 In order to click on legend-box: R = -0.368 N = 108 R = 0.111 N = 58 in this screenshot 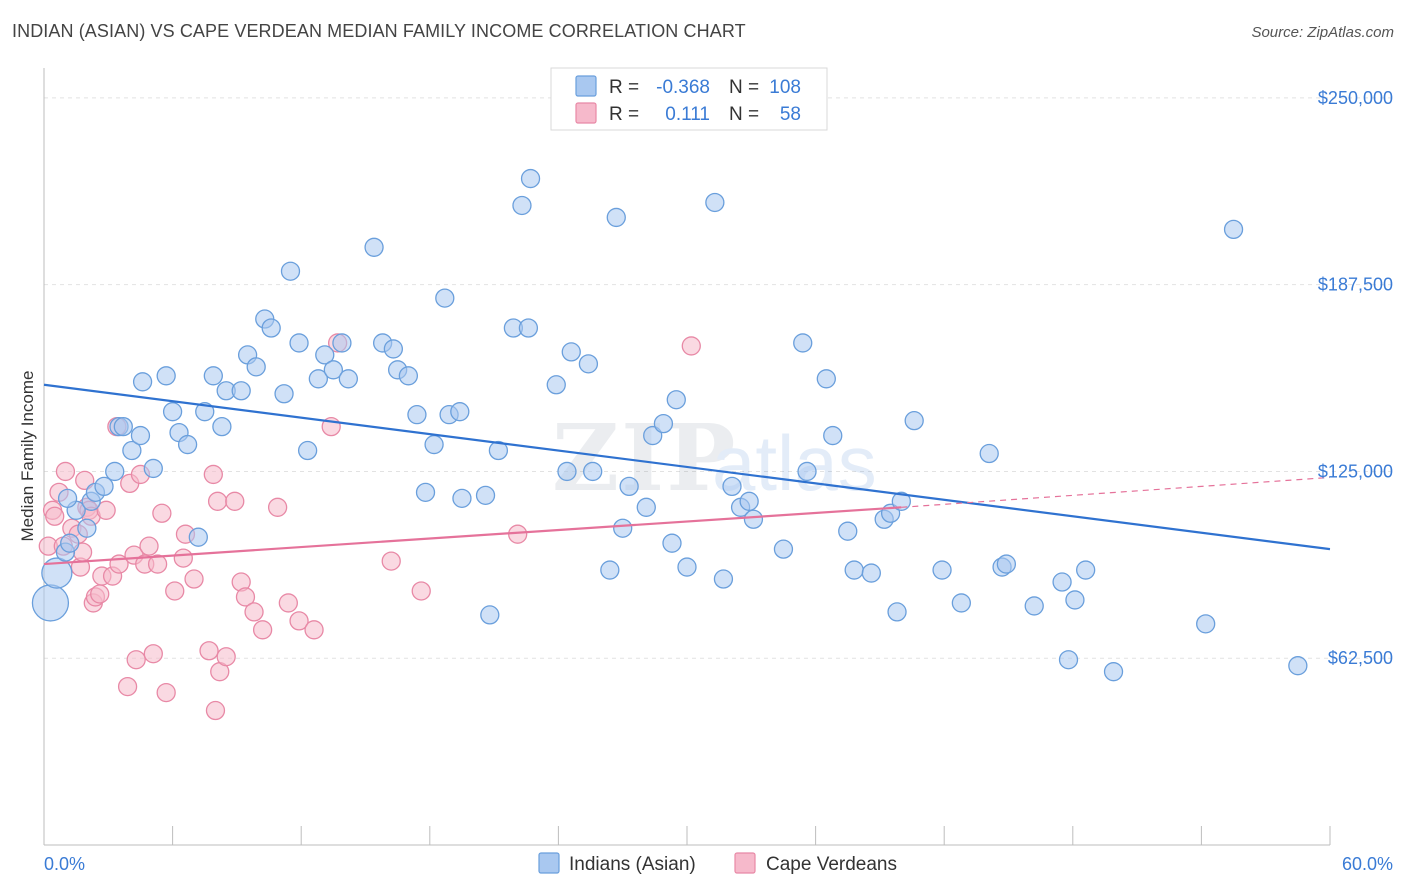, I will do `click(689, 99)`.